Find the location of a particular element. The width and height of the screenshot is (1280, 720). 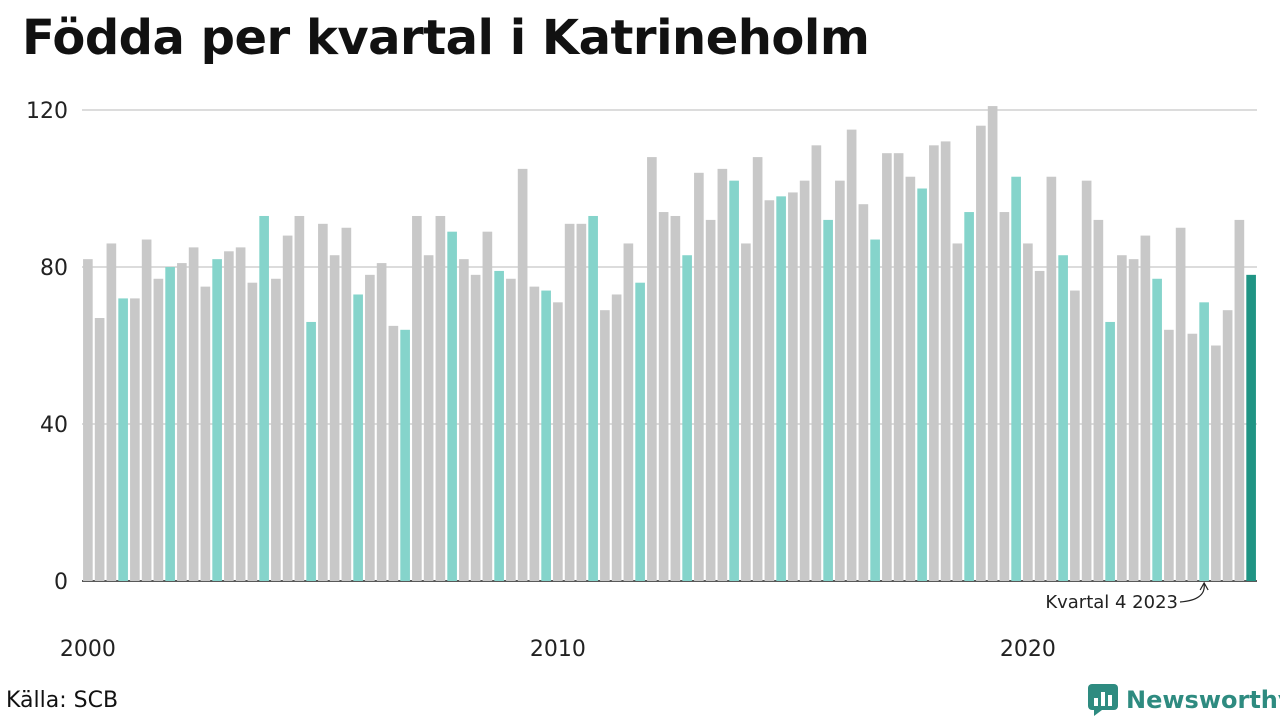

chart-title: Födda per kvartal i Katrineholm is located at coordinates (446, 38).